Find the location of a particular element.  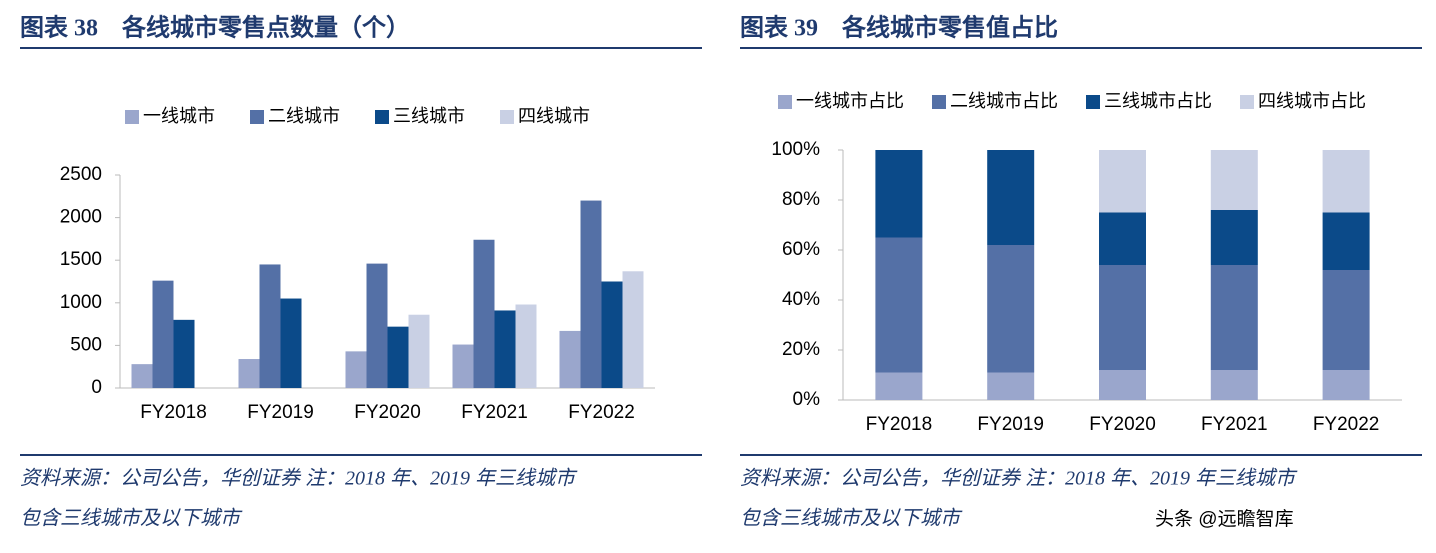

y-tick-label: 1500 is located at coordinates (81, 259).